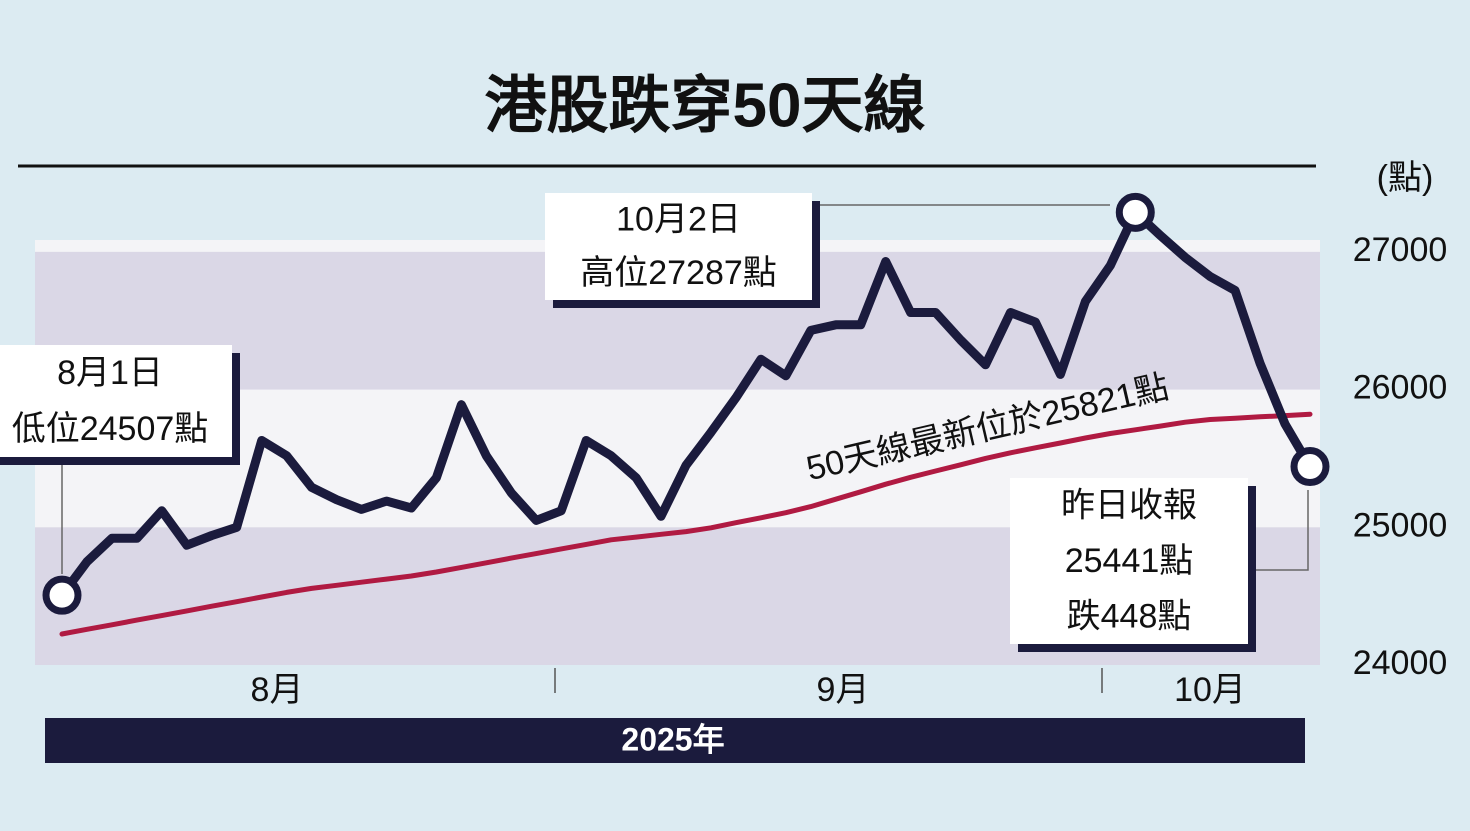 Image resolution: width=1470 pixels, height=831 pixels. Describe the element at coordinates (1278, 530) in the screenshot. I see `connector` at that location.